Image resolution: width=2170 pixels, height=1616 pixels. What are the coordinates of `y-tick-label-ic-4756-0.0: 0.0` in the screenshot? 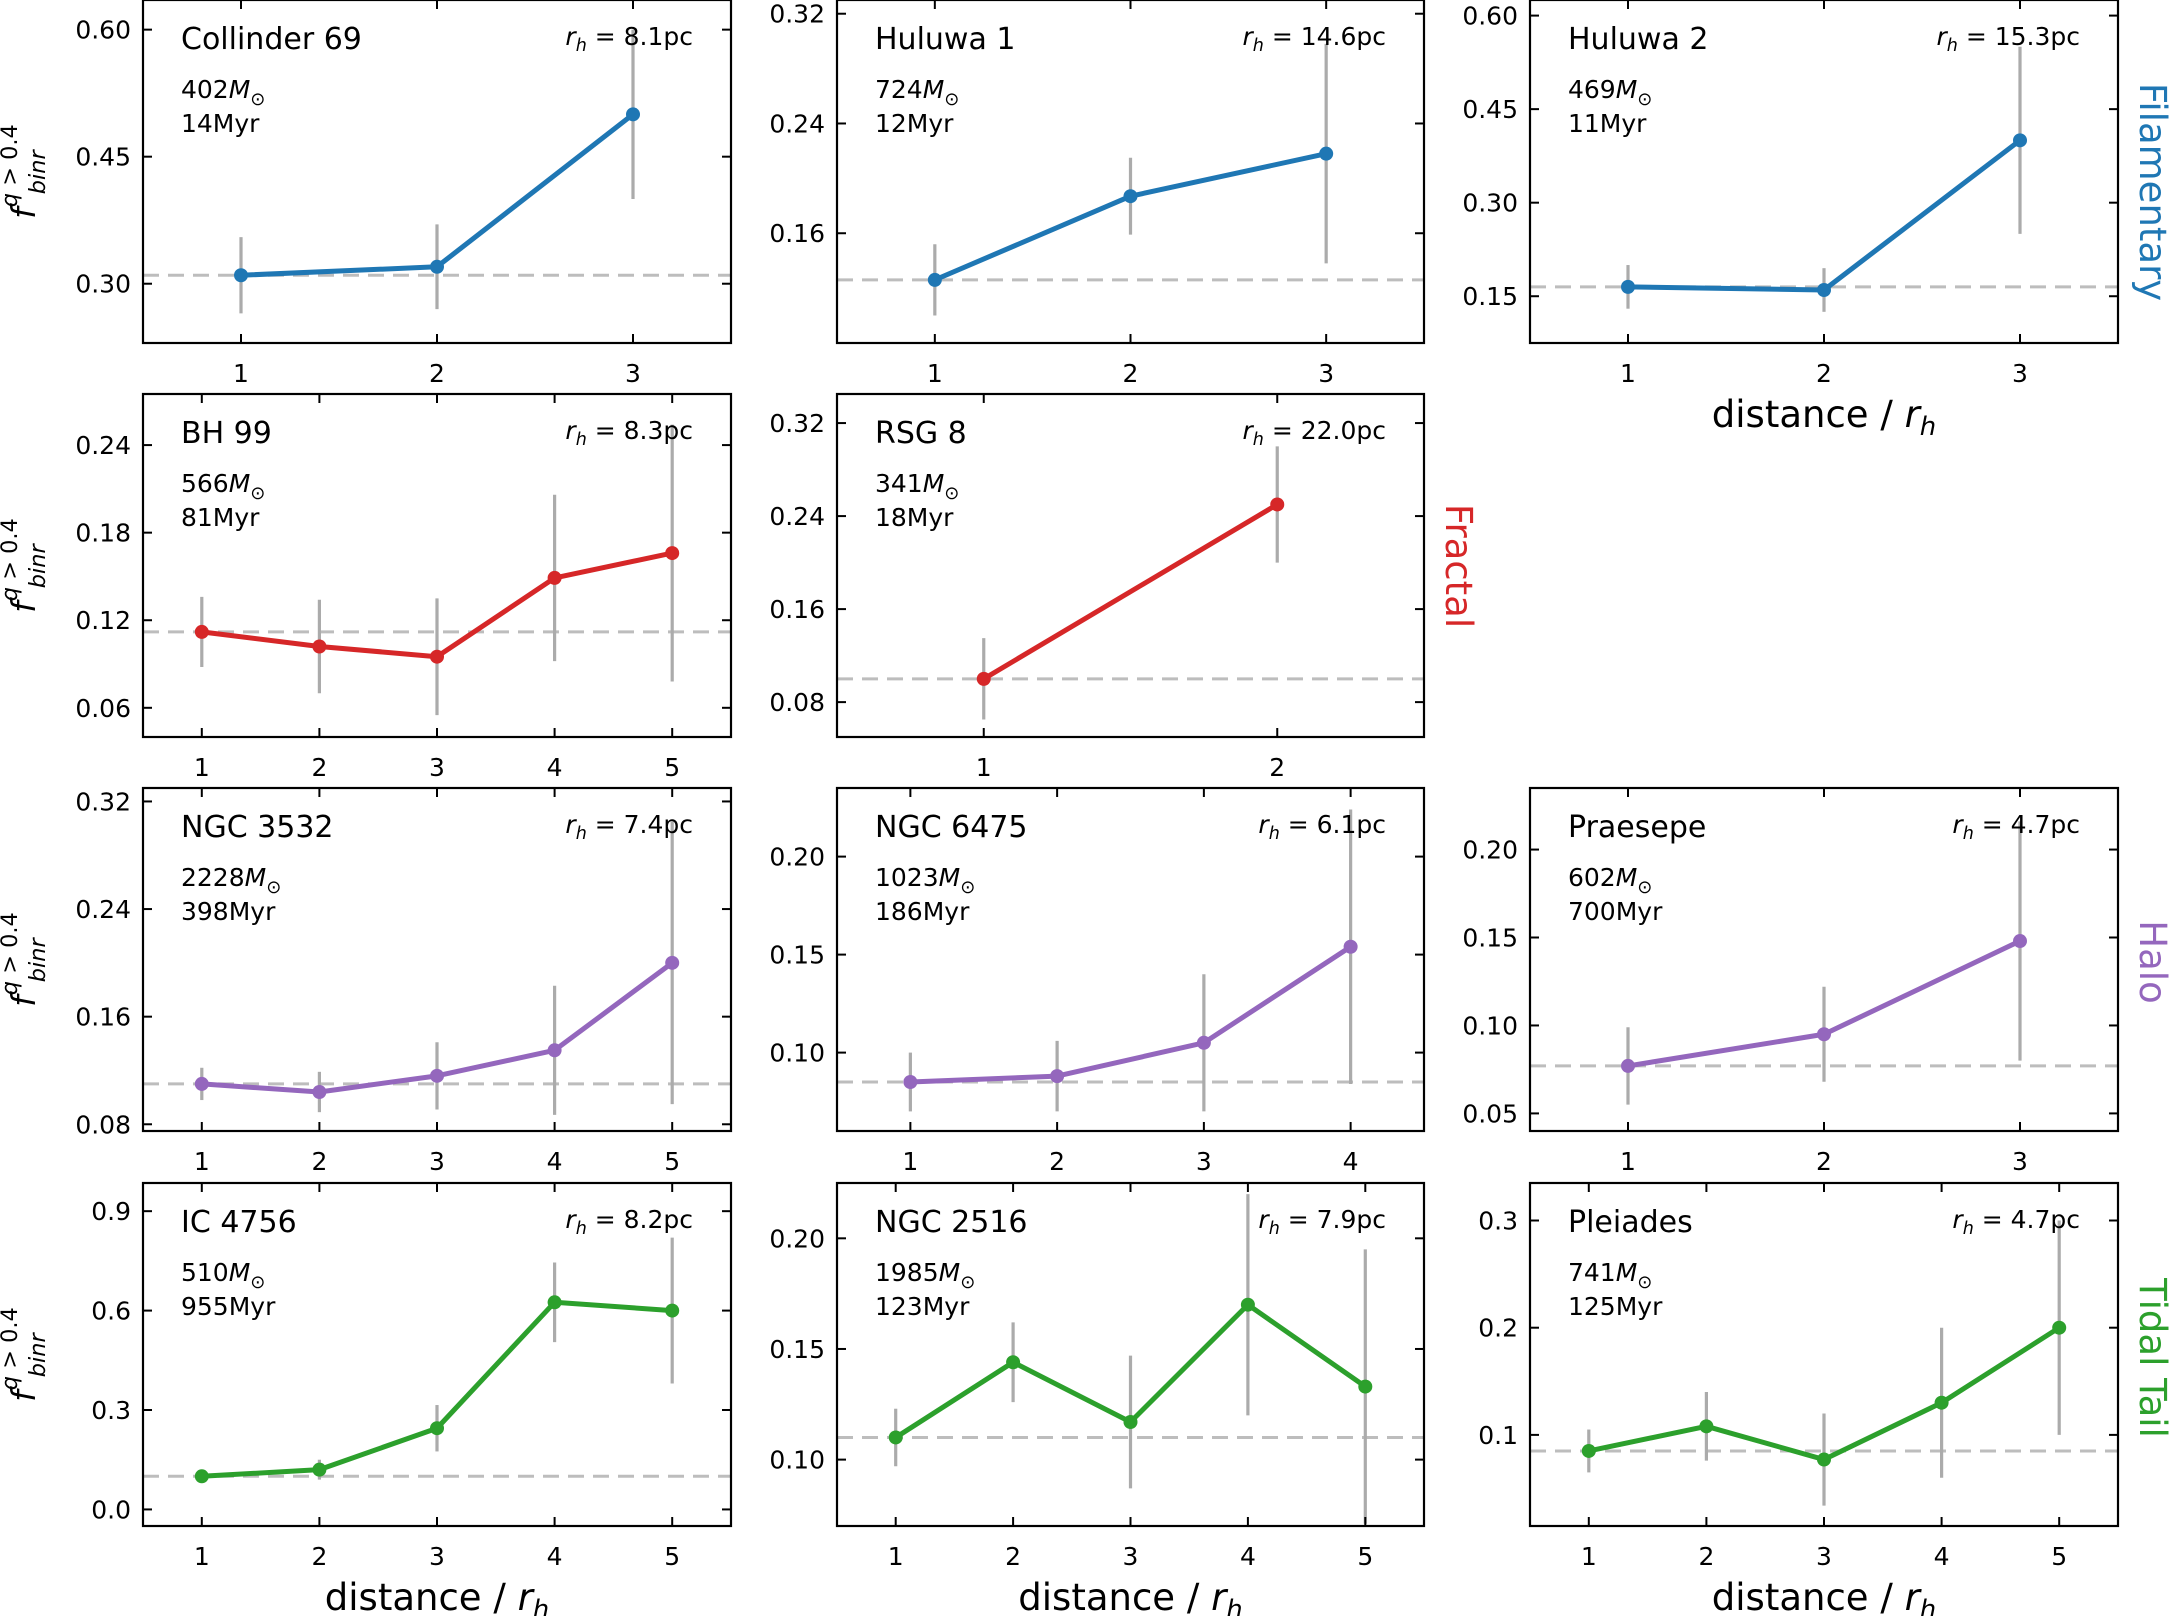 It's located at (111, 1509).